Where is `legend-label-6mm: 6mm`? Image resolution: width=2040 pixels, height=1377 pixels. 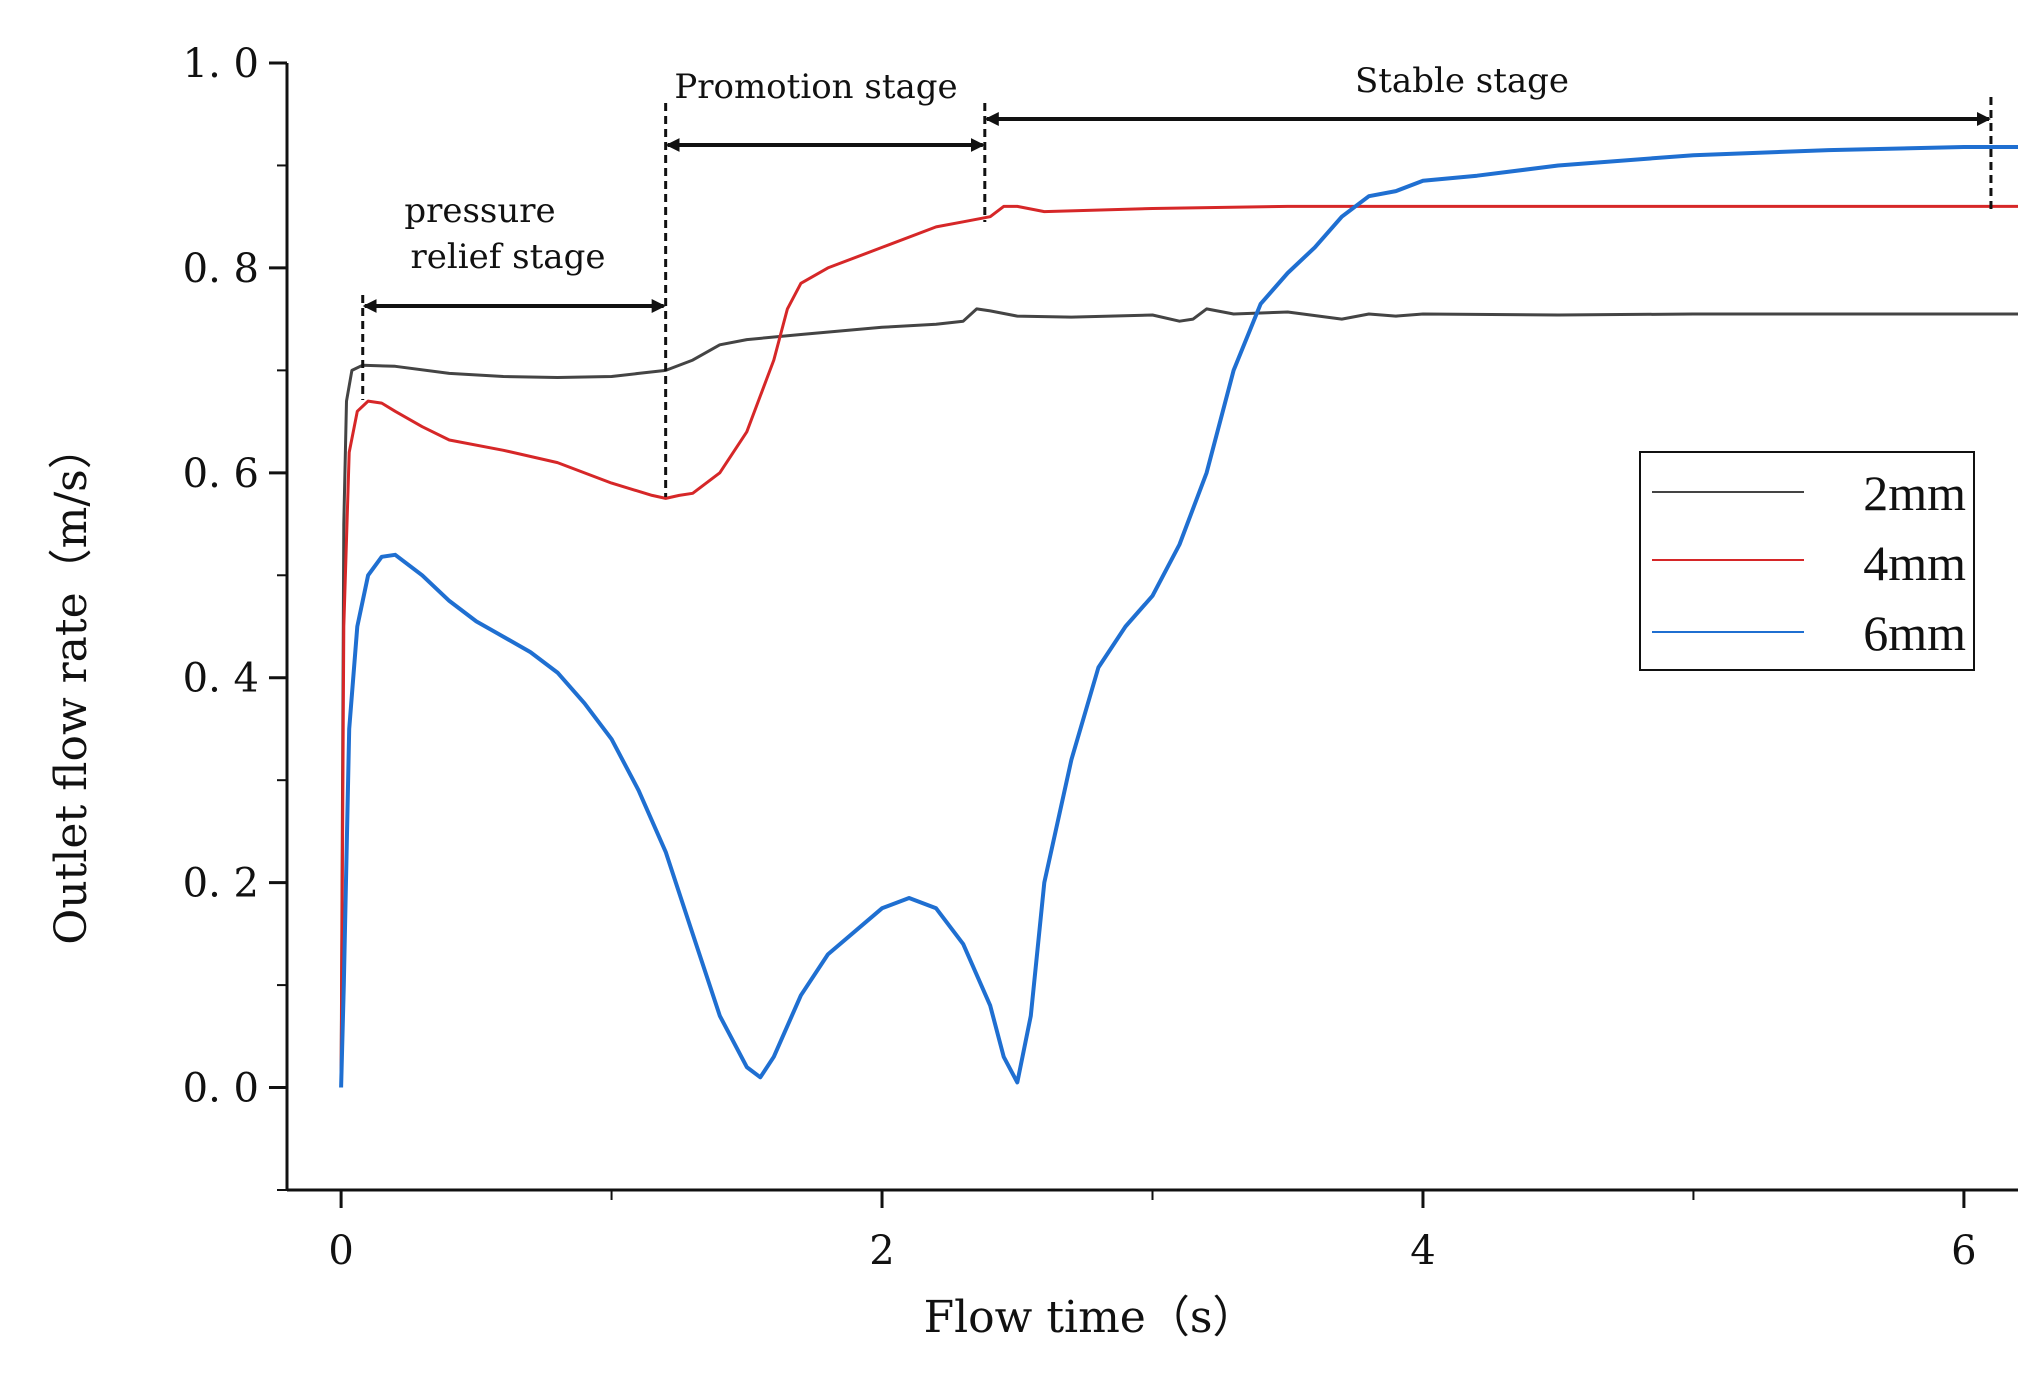 legend-label-6mm: 6mm is located at coordinates (1914, 633).